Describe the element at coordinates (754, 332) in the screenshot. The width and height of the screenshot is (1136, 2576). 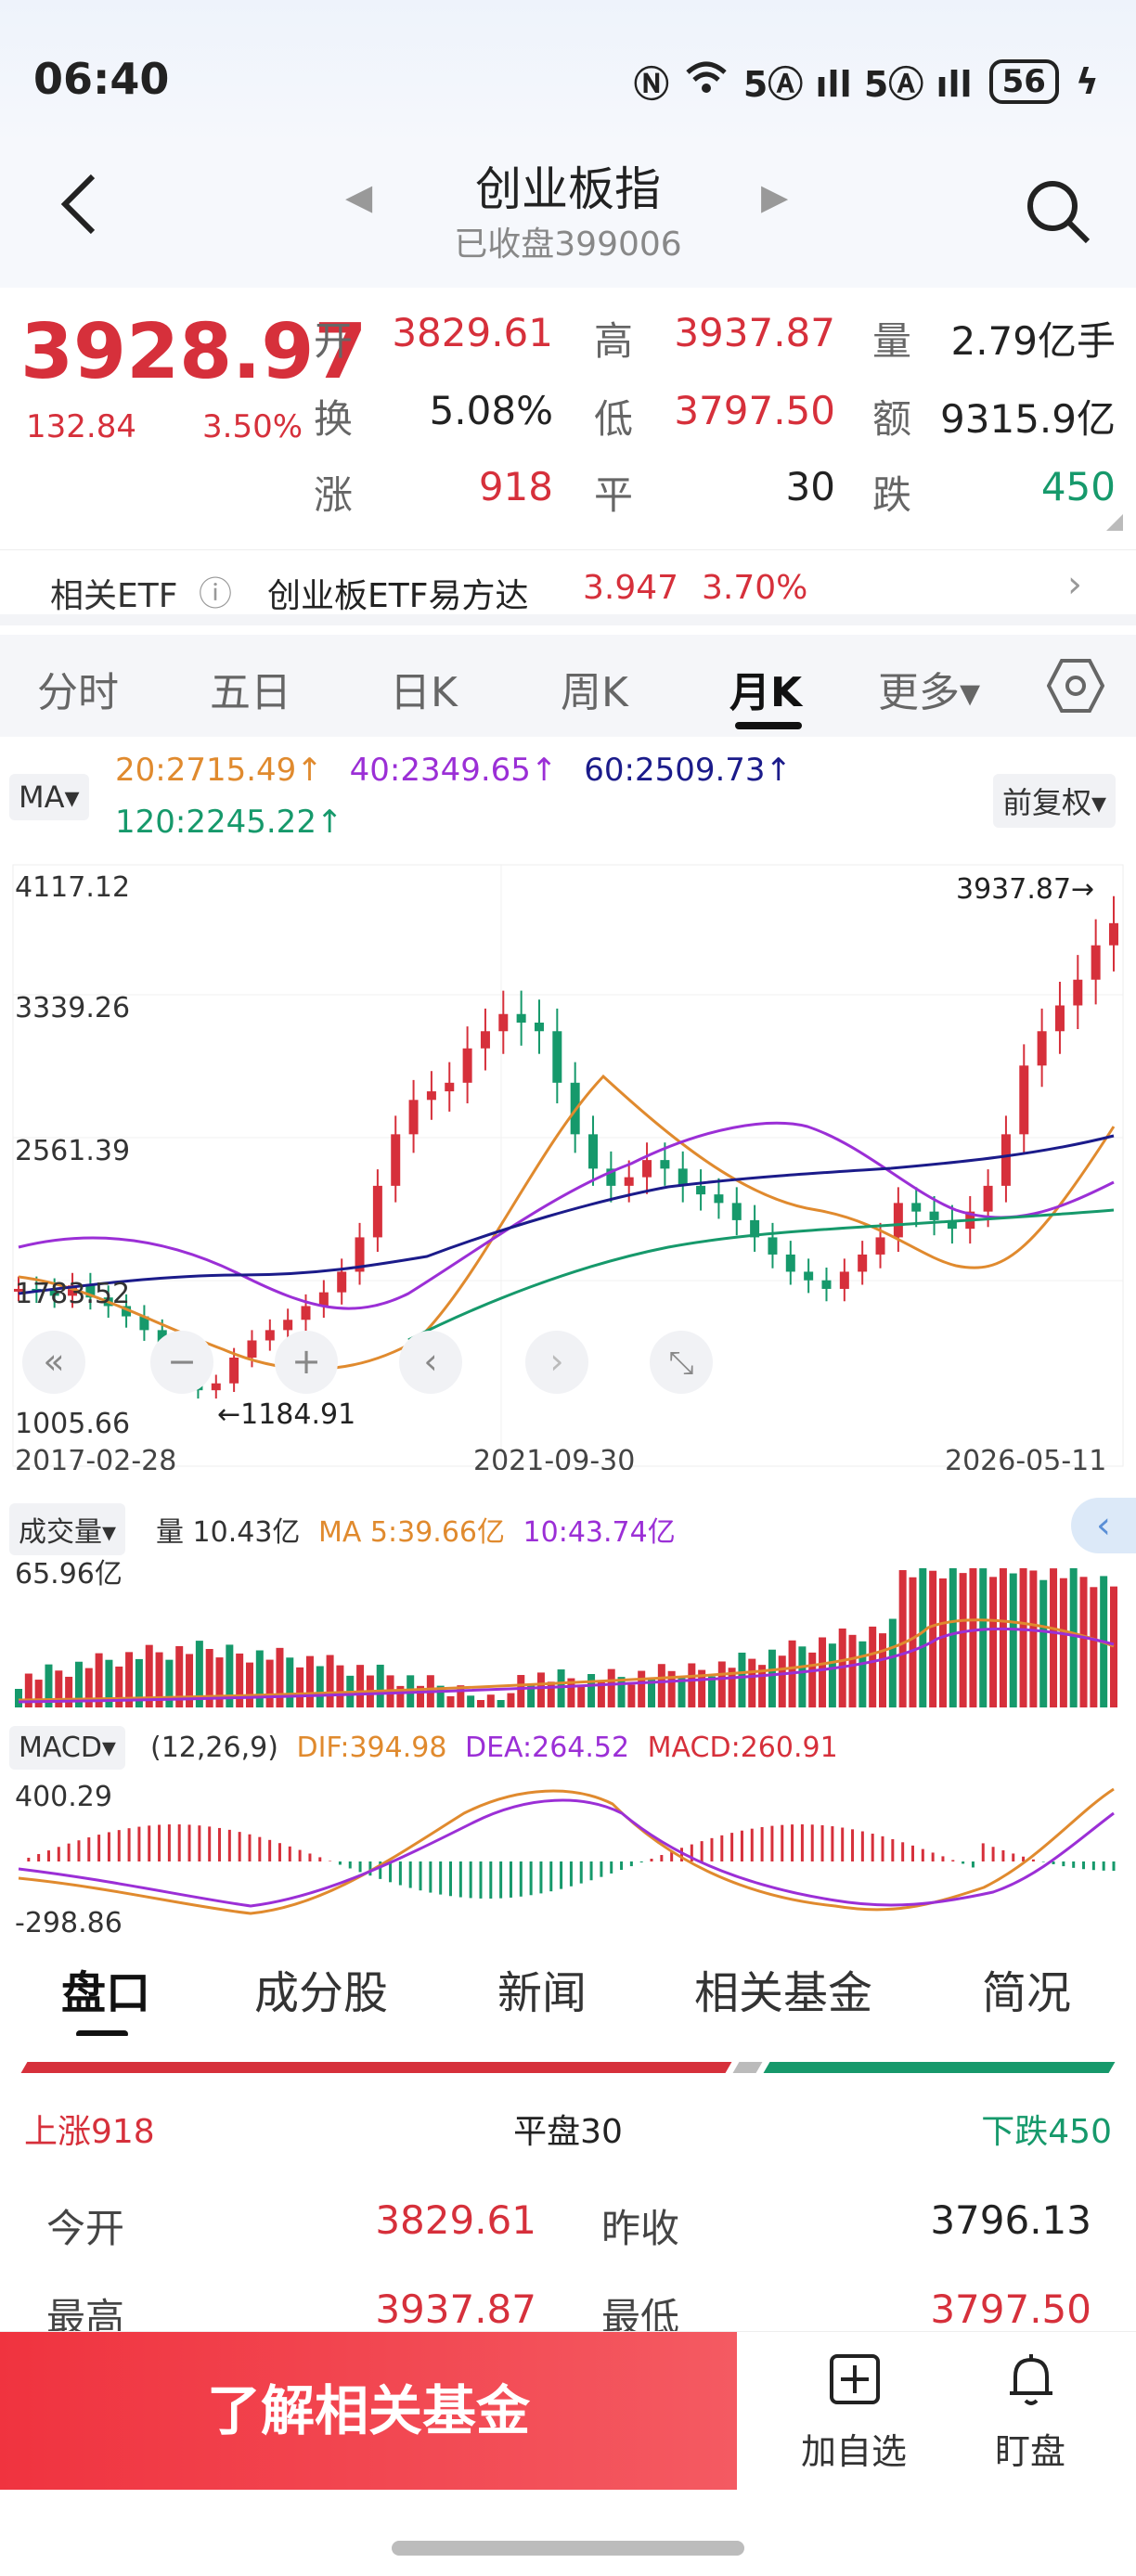
I see `field-value: 3937.87` at that location.